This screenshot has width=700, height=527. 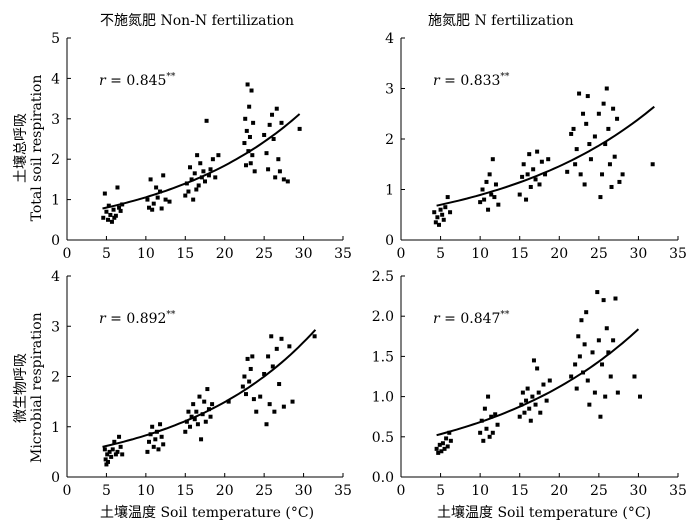 What do you see at coordinates (304, 491) in the screenshot?
I see `x-tick-label-microbial-nonN: 30` at bounding box center [304, 491].